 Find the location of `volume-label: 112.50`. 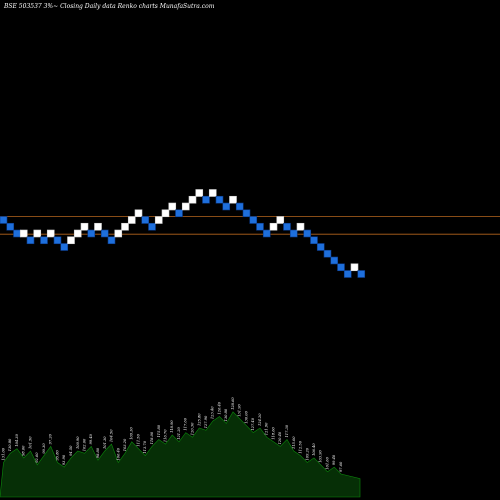

volume-label: 112.50 is located at coordinates (301, 446).